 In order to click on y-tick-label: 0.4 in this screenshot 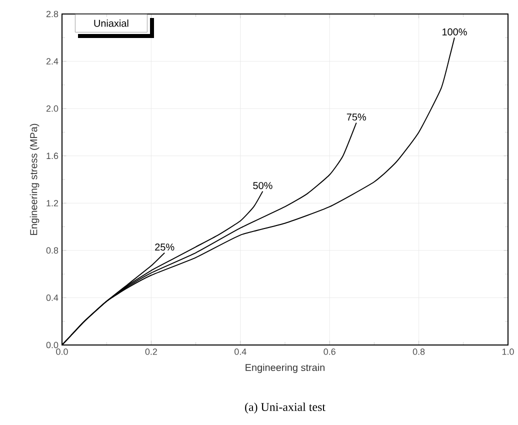, I will do `click(52, 297)`.